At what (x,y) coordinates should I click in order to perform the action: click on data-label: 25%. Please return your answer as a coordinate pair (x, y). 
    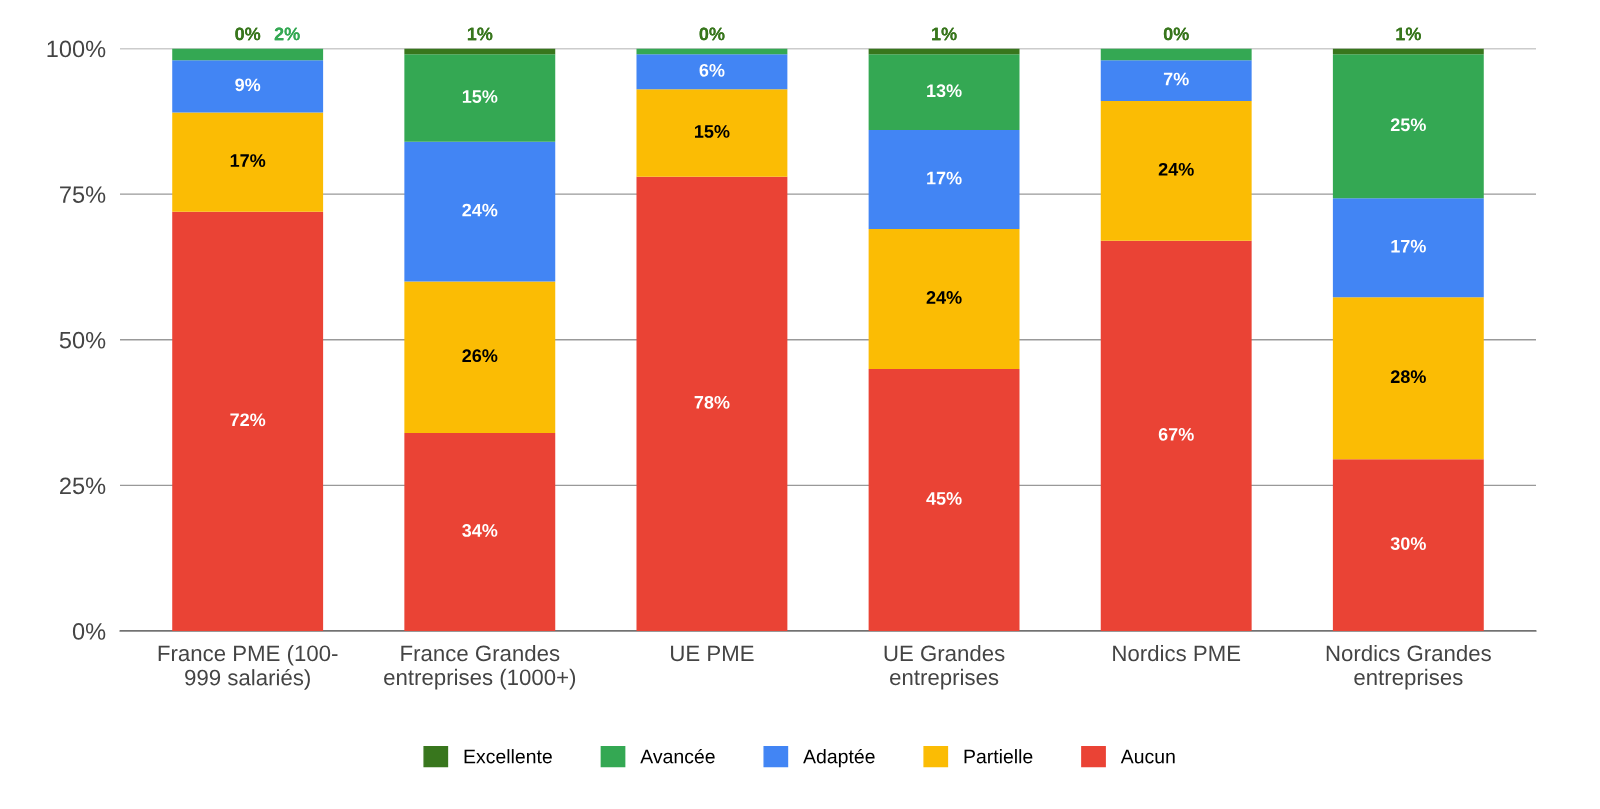
    Looking at the image, I should click on (1408, 125).